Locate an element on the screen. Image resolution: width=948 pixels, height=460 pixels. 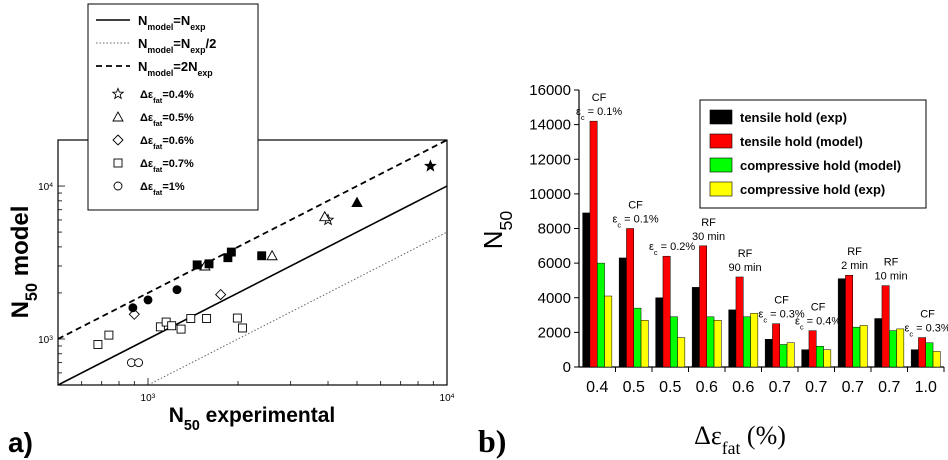
reference-line-half is located at coordinates (296, 308).